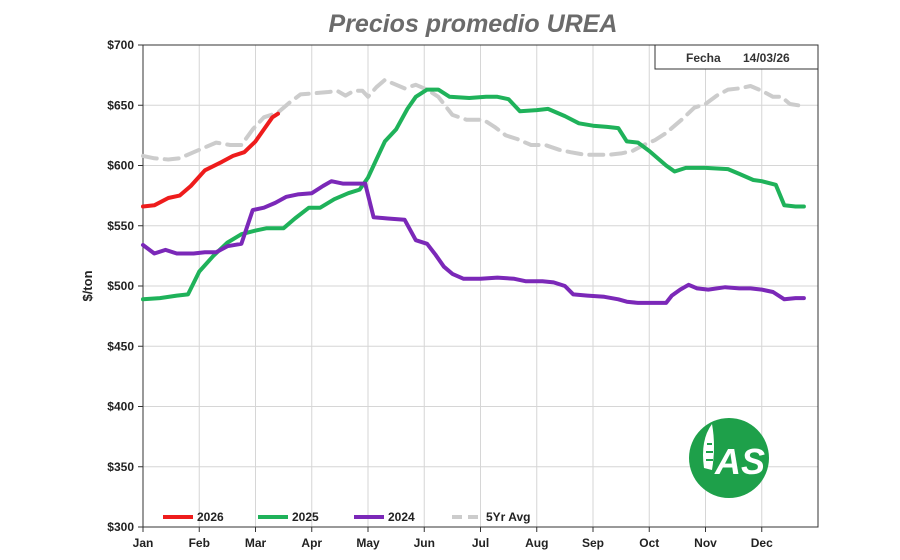 This screenshot has height=560, width=900. I want to click on x-tick-label: Apr, so click(311, 543).